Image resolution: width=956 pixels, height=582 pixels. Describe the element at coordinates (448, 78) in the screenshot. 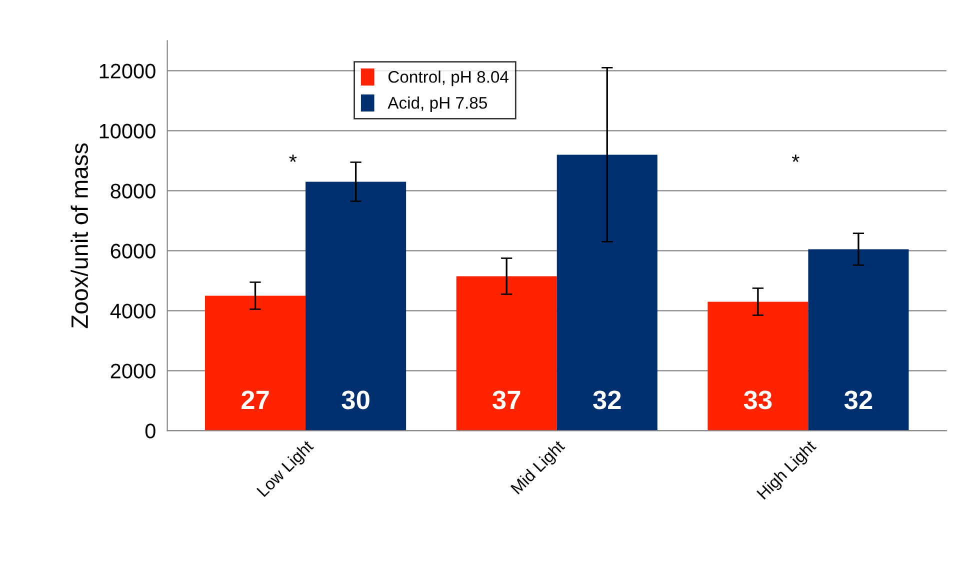

I see `legend-label: Control, pH 8.04` at that location.